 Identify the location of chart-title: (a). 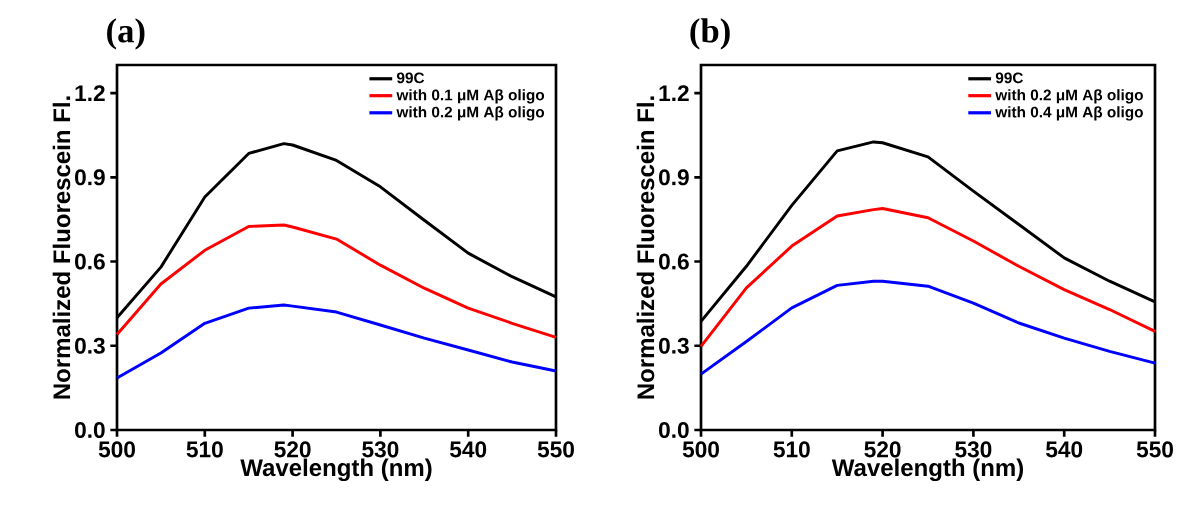
(126, 34).